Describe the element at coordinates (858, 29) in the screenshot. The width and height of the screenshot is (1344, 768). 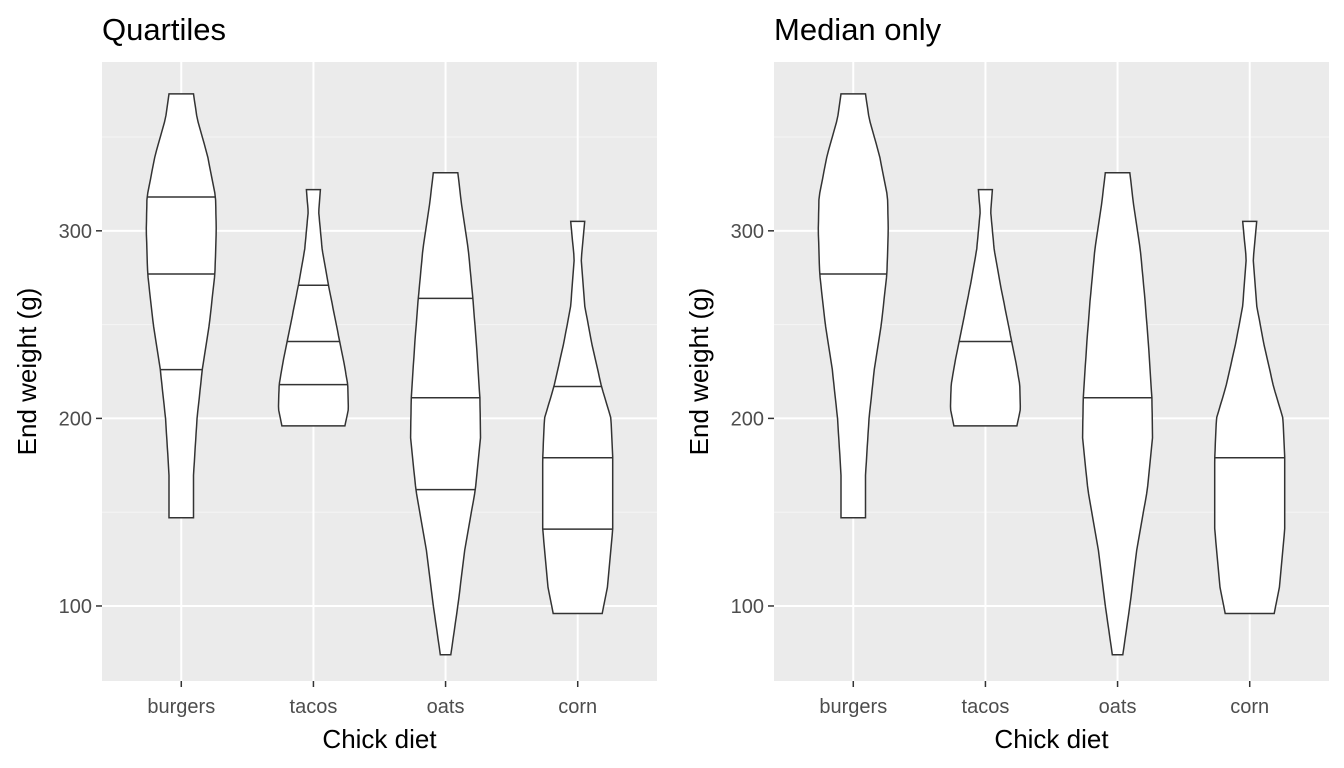
I see `panel-title: Median only` at that location.